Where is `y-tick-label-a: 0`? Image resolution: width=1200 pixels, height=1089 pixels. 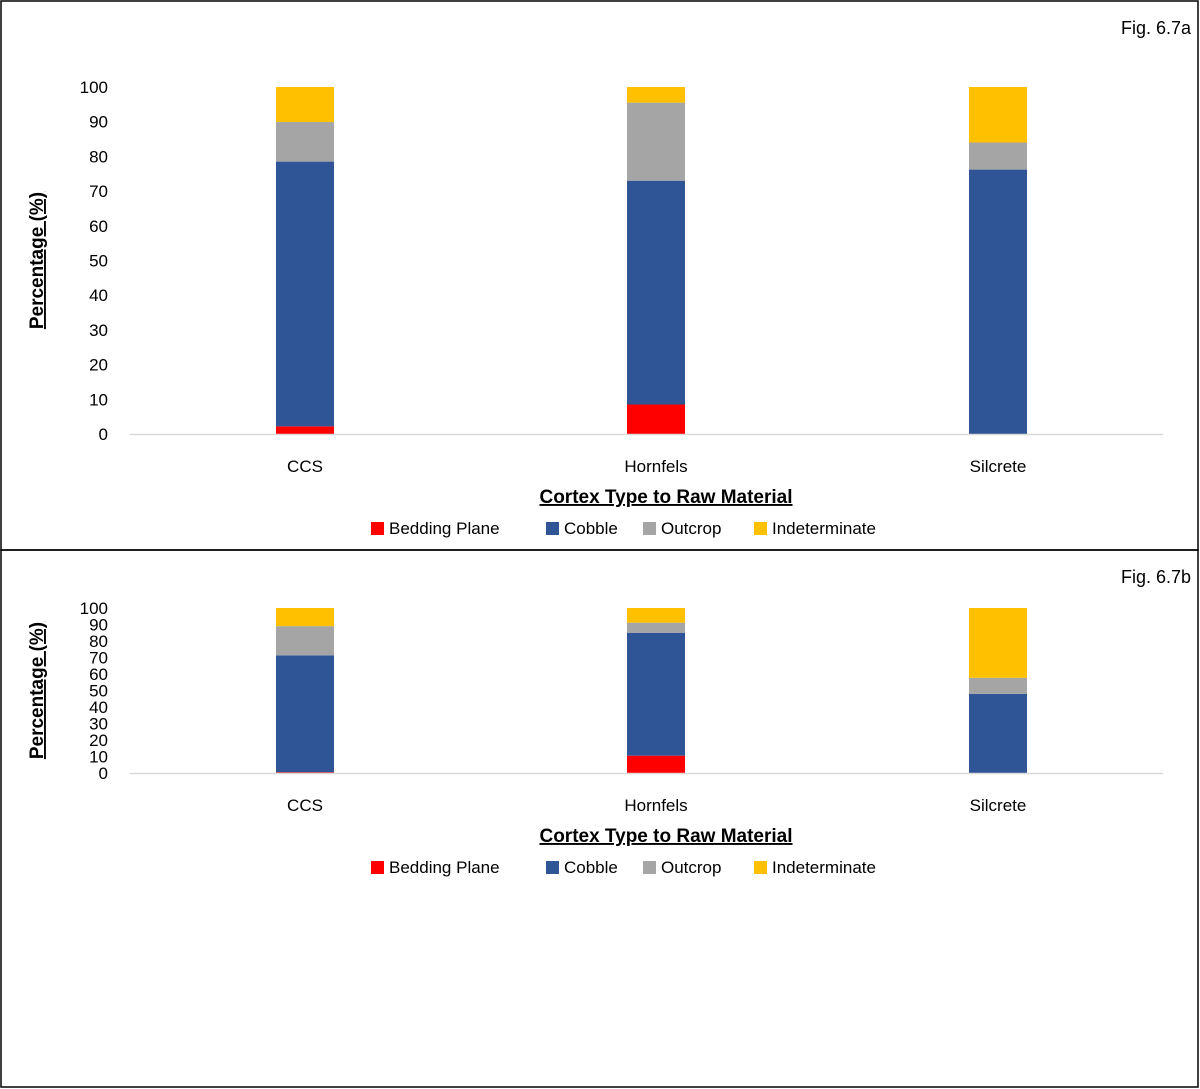 y-tick-label-a: 0 is located at coordinates (103, 434).